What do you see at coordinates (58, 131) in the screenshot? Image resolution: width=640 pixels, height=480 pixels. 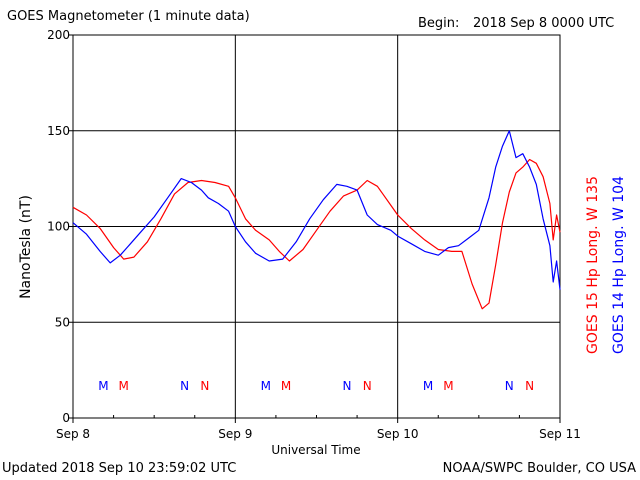 I see `y-tick-label: 150` at bounding box center [58, 131].